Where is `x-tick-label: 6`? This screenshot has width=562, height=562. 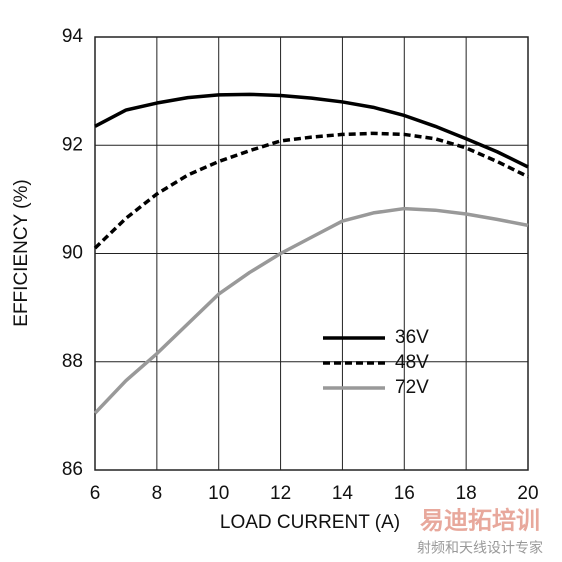
x-tick-label: 6 is located at coordinates (95, 493).